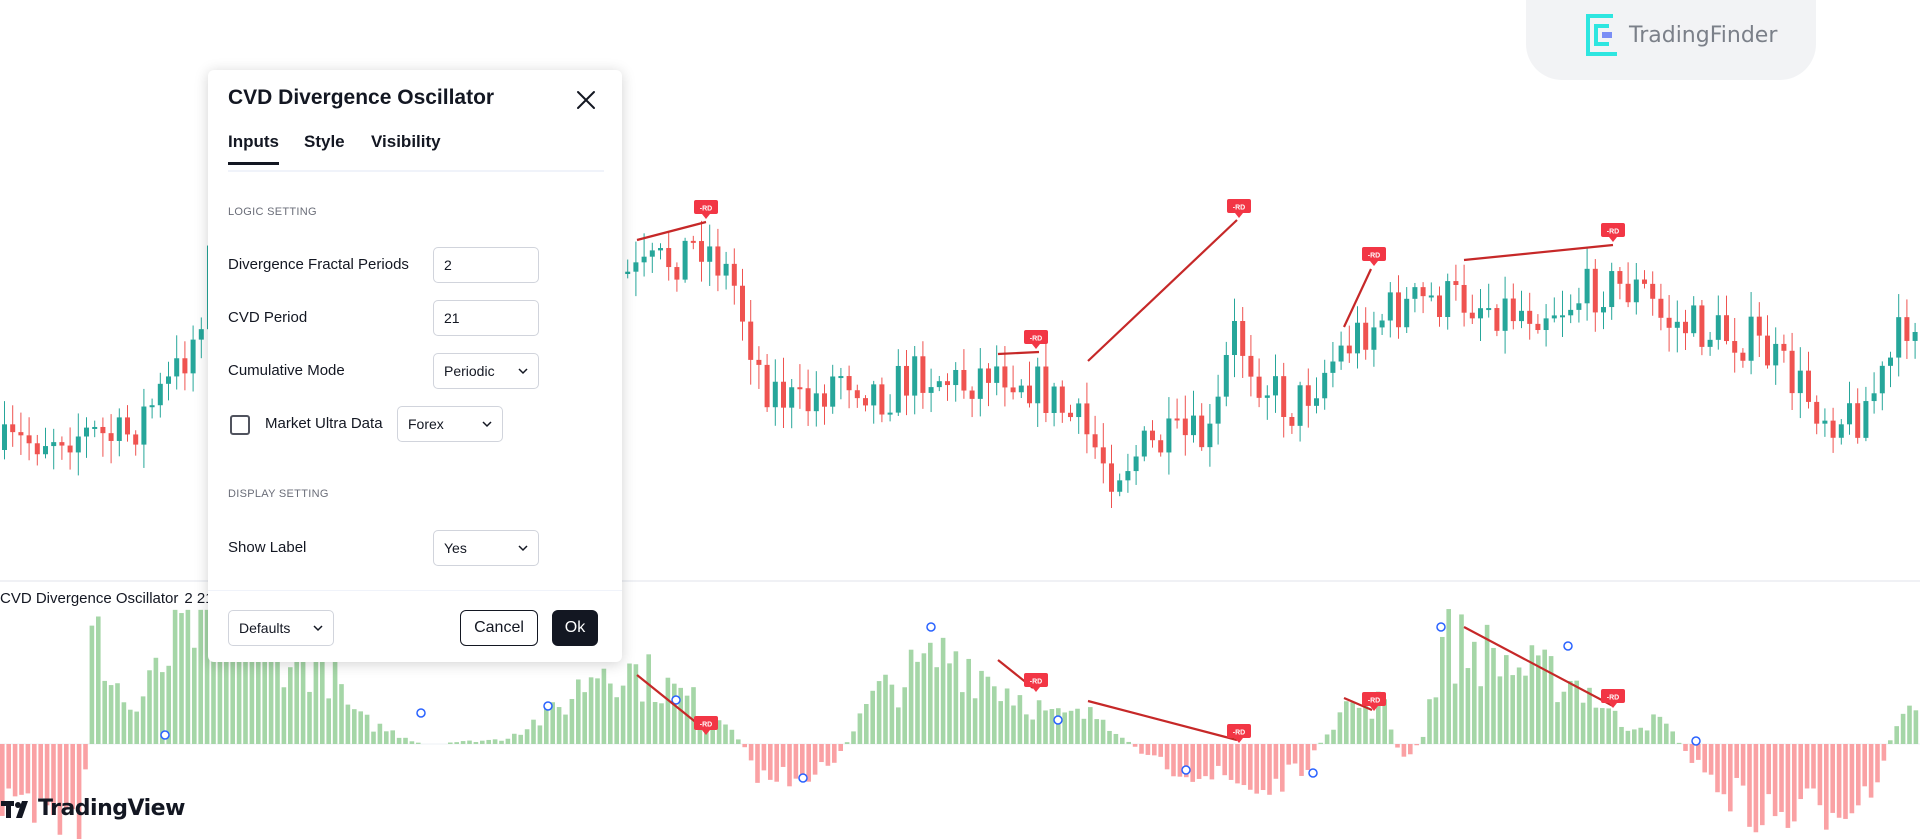 The image size is (1920, 840). Describe the element at coordinates (486, 371) in the screenshot. I see `cumulative-mode-select: Periodic` at that location.